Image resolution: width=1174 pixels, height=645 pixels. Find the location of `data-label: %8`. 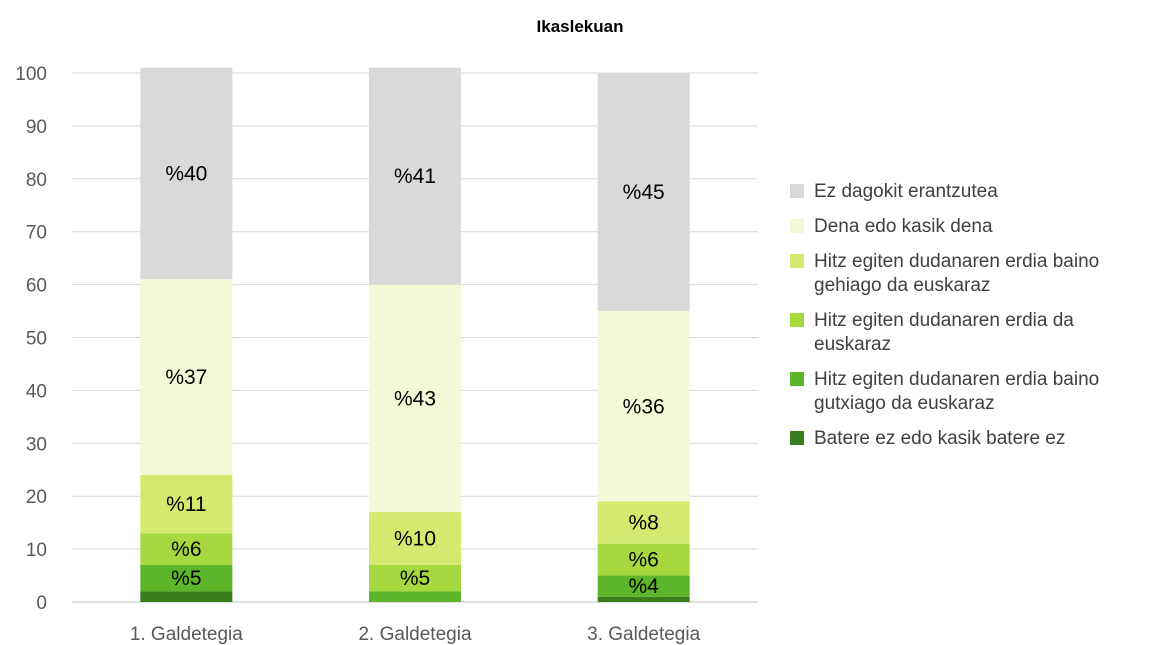

data-label: %8 is located at coordinates (643, 523).